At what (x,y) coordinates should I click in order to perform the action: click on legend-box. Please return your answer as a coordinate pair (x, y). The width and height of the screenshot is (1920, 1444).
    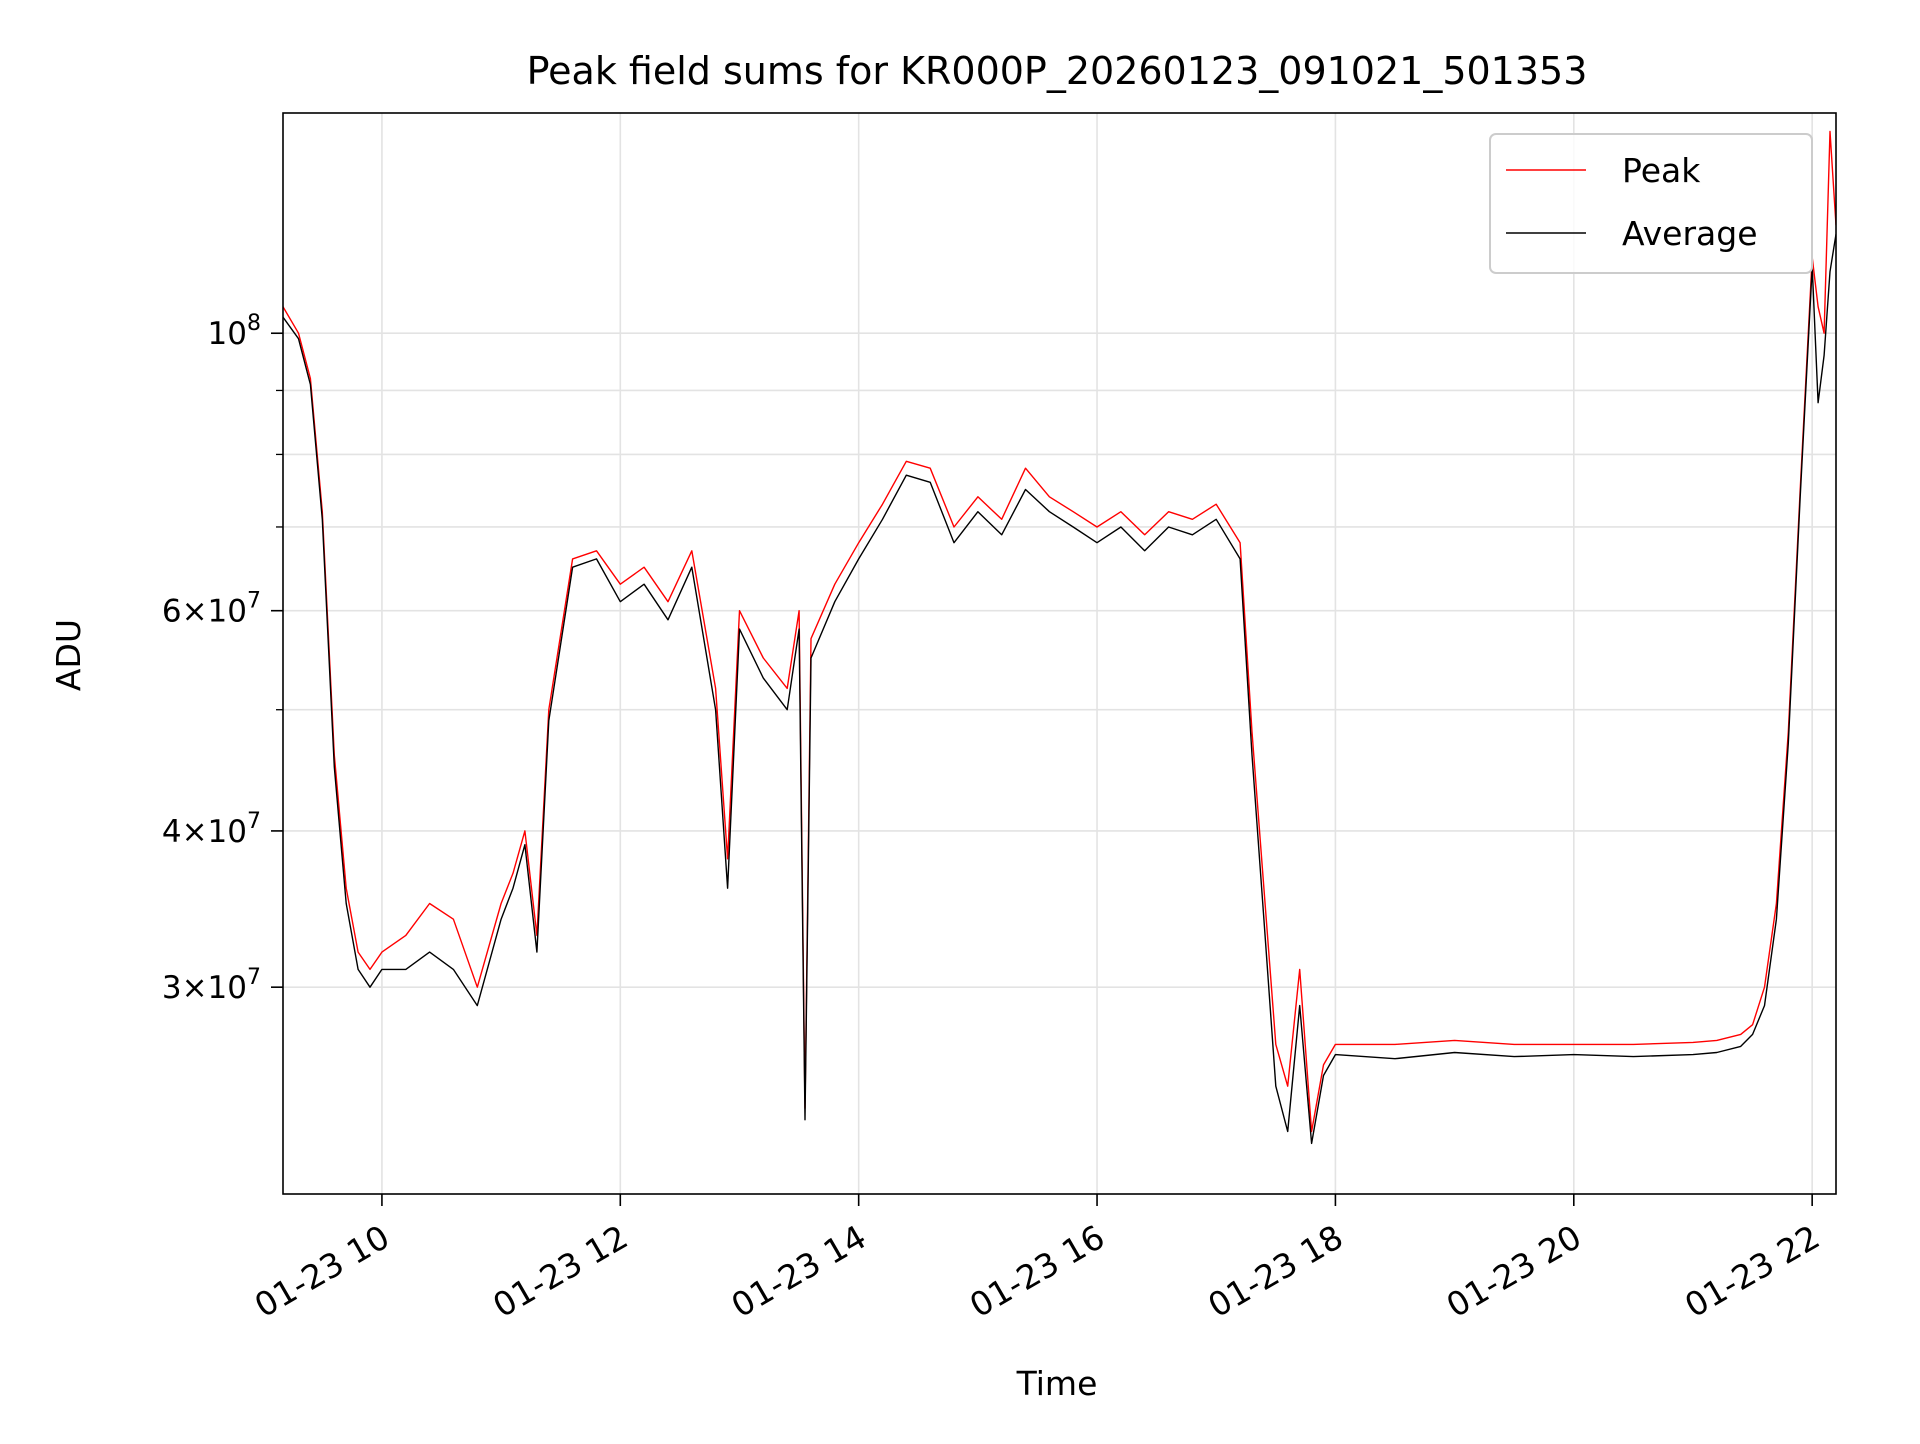
    Looking at the image, I should click on (1651, 203).